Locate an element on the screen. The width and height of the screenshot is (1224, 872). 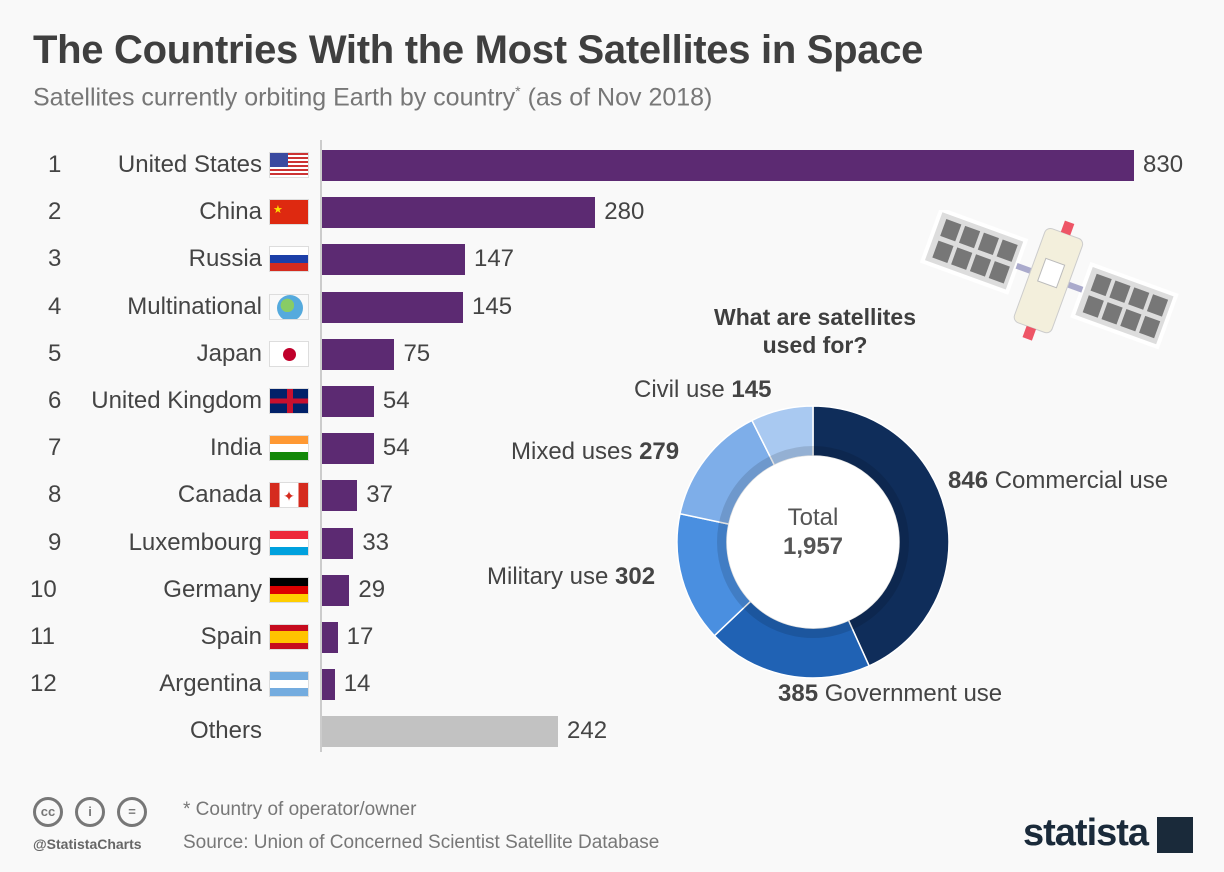
rank-label: 3 is located at coordinates (55, 259).